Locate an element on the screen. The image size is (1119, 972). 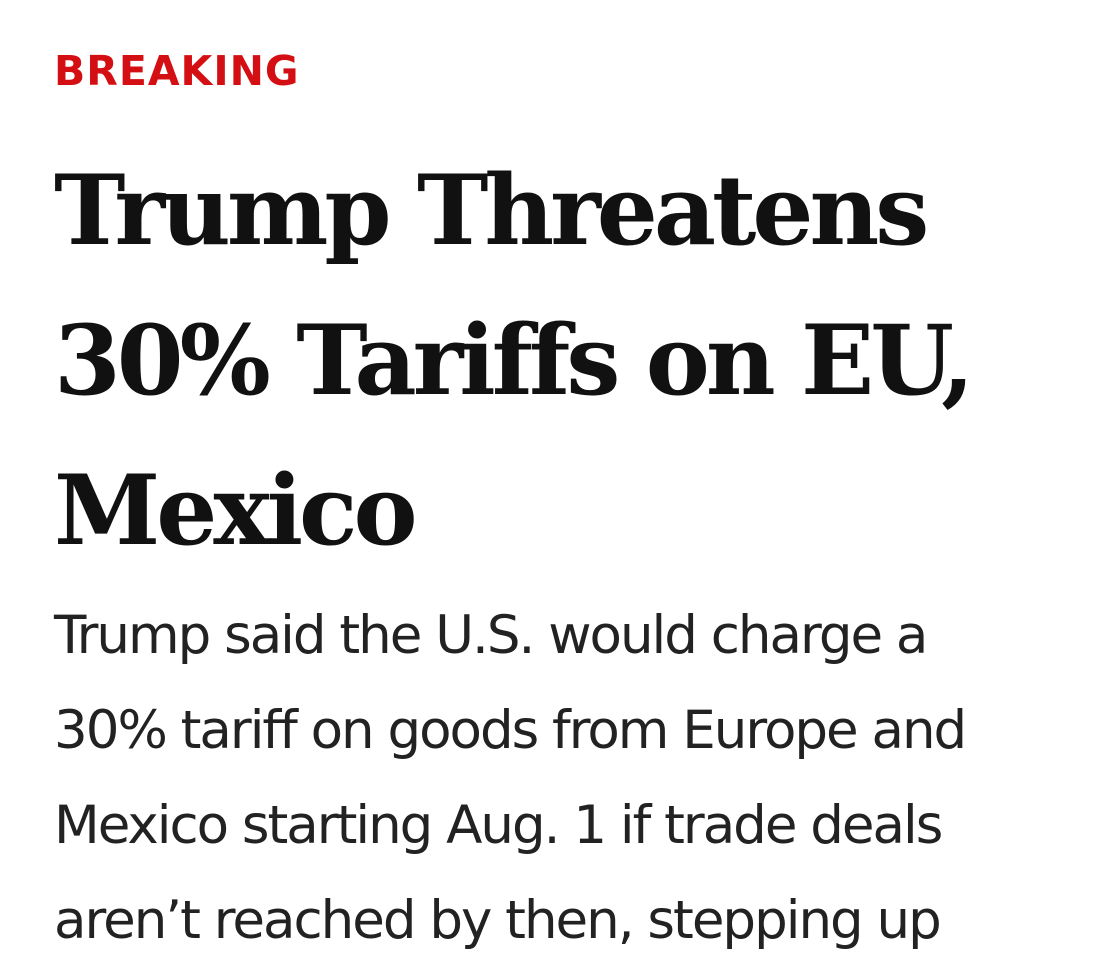
summary-line: aren’t reached by then, stepping up is located at coordinates (498, 920).